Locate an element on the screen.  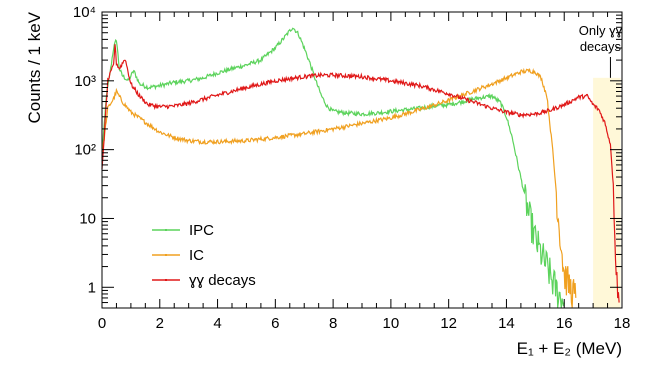
y-tick-label: 10⁴ is located at coordinates (84, 12).